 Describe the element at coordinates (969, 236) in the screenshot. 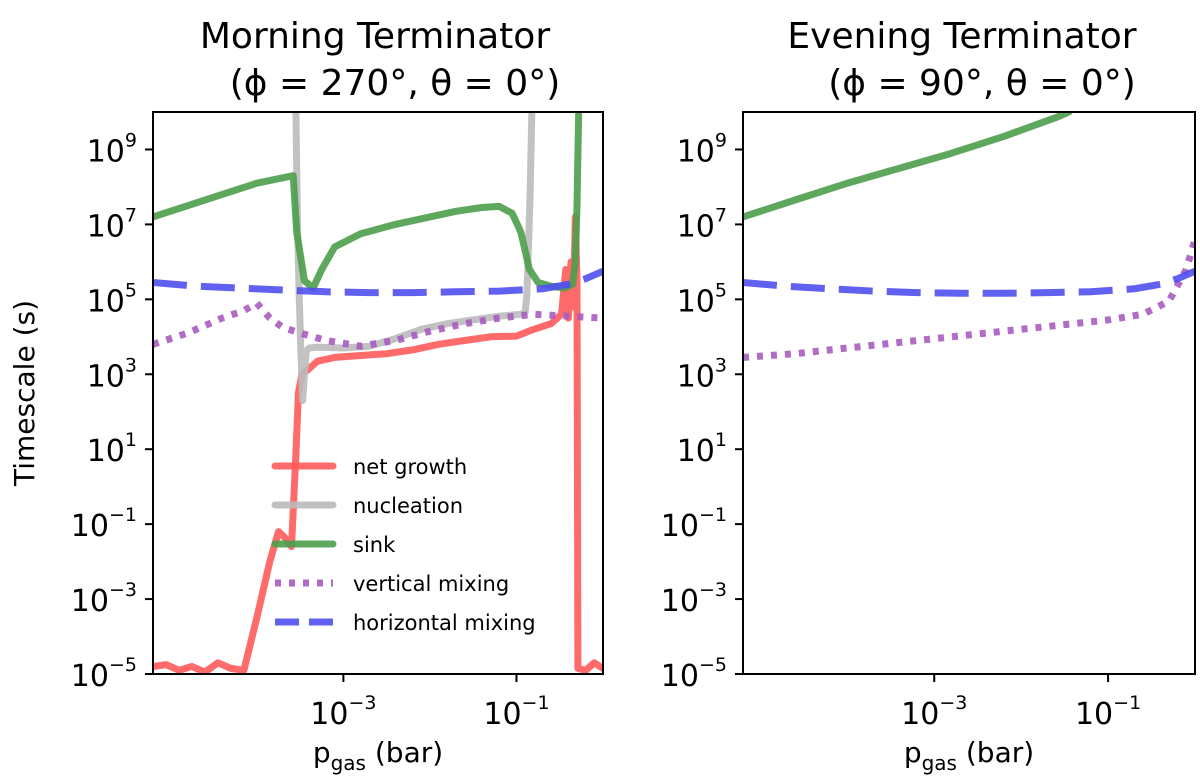

I see `series-group` at that location.